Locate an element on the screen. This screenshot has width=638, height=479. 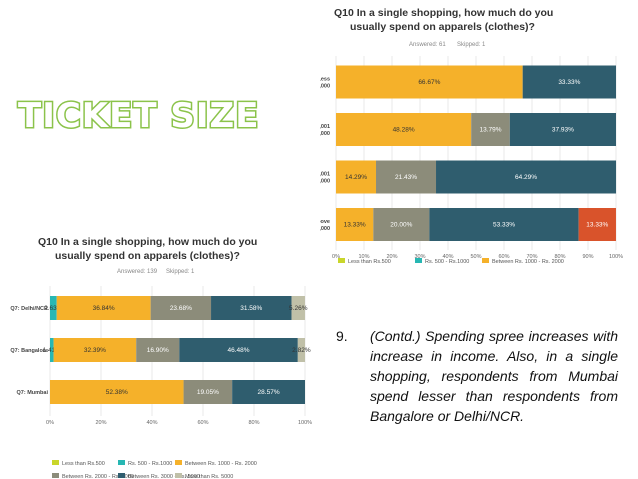
data-label: 31.58% is located at coordinates (251, 308).